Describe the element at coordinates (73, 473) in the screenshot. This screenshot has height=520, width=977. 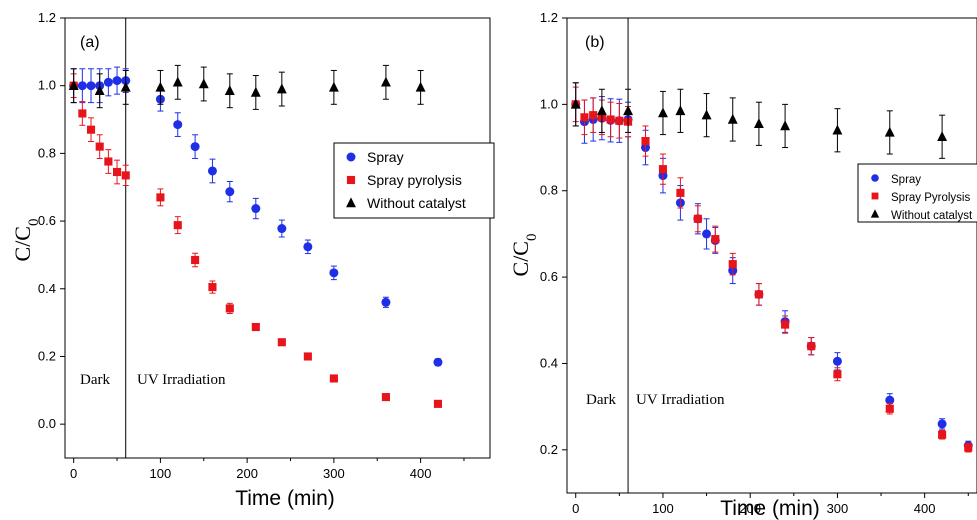
I see `x-tick-label-a: 0` at that location.